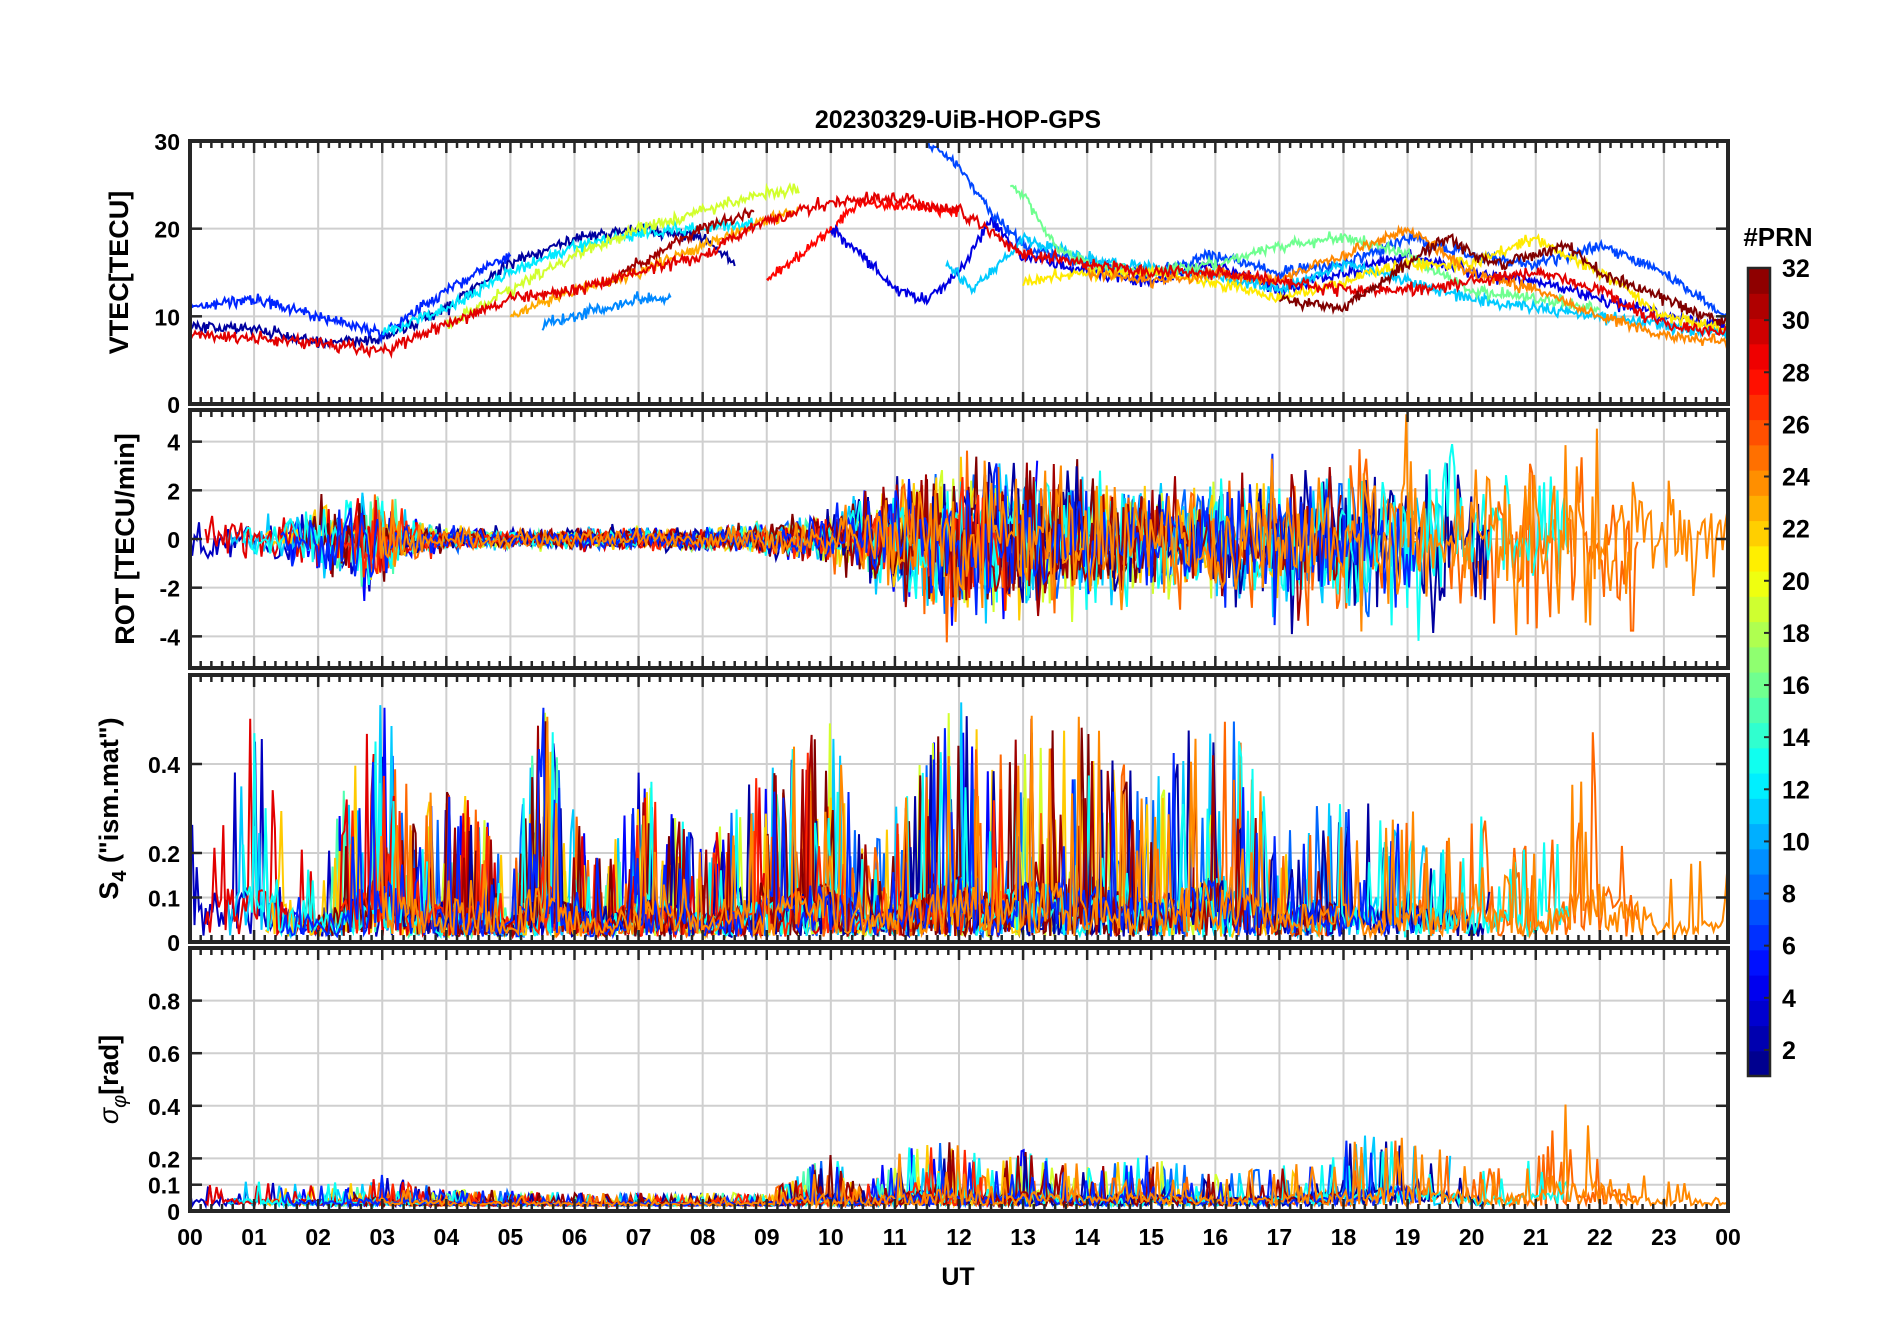 This screenshot has height=1335, width=1902. What do you see at coordinates (173, 943) in the screenshot?
I see `s4-y-tick-label: 0` at bounding box center [173, 943].